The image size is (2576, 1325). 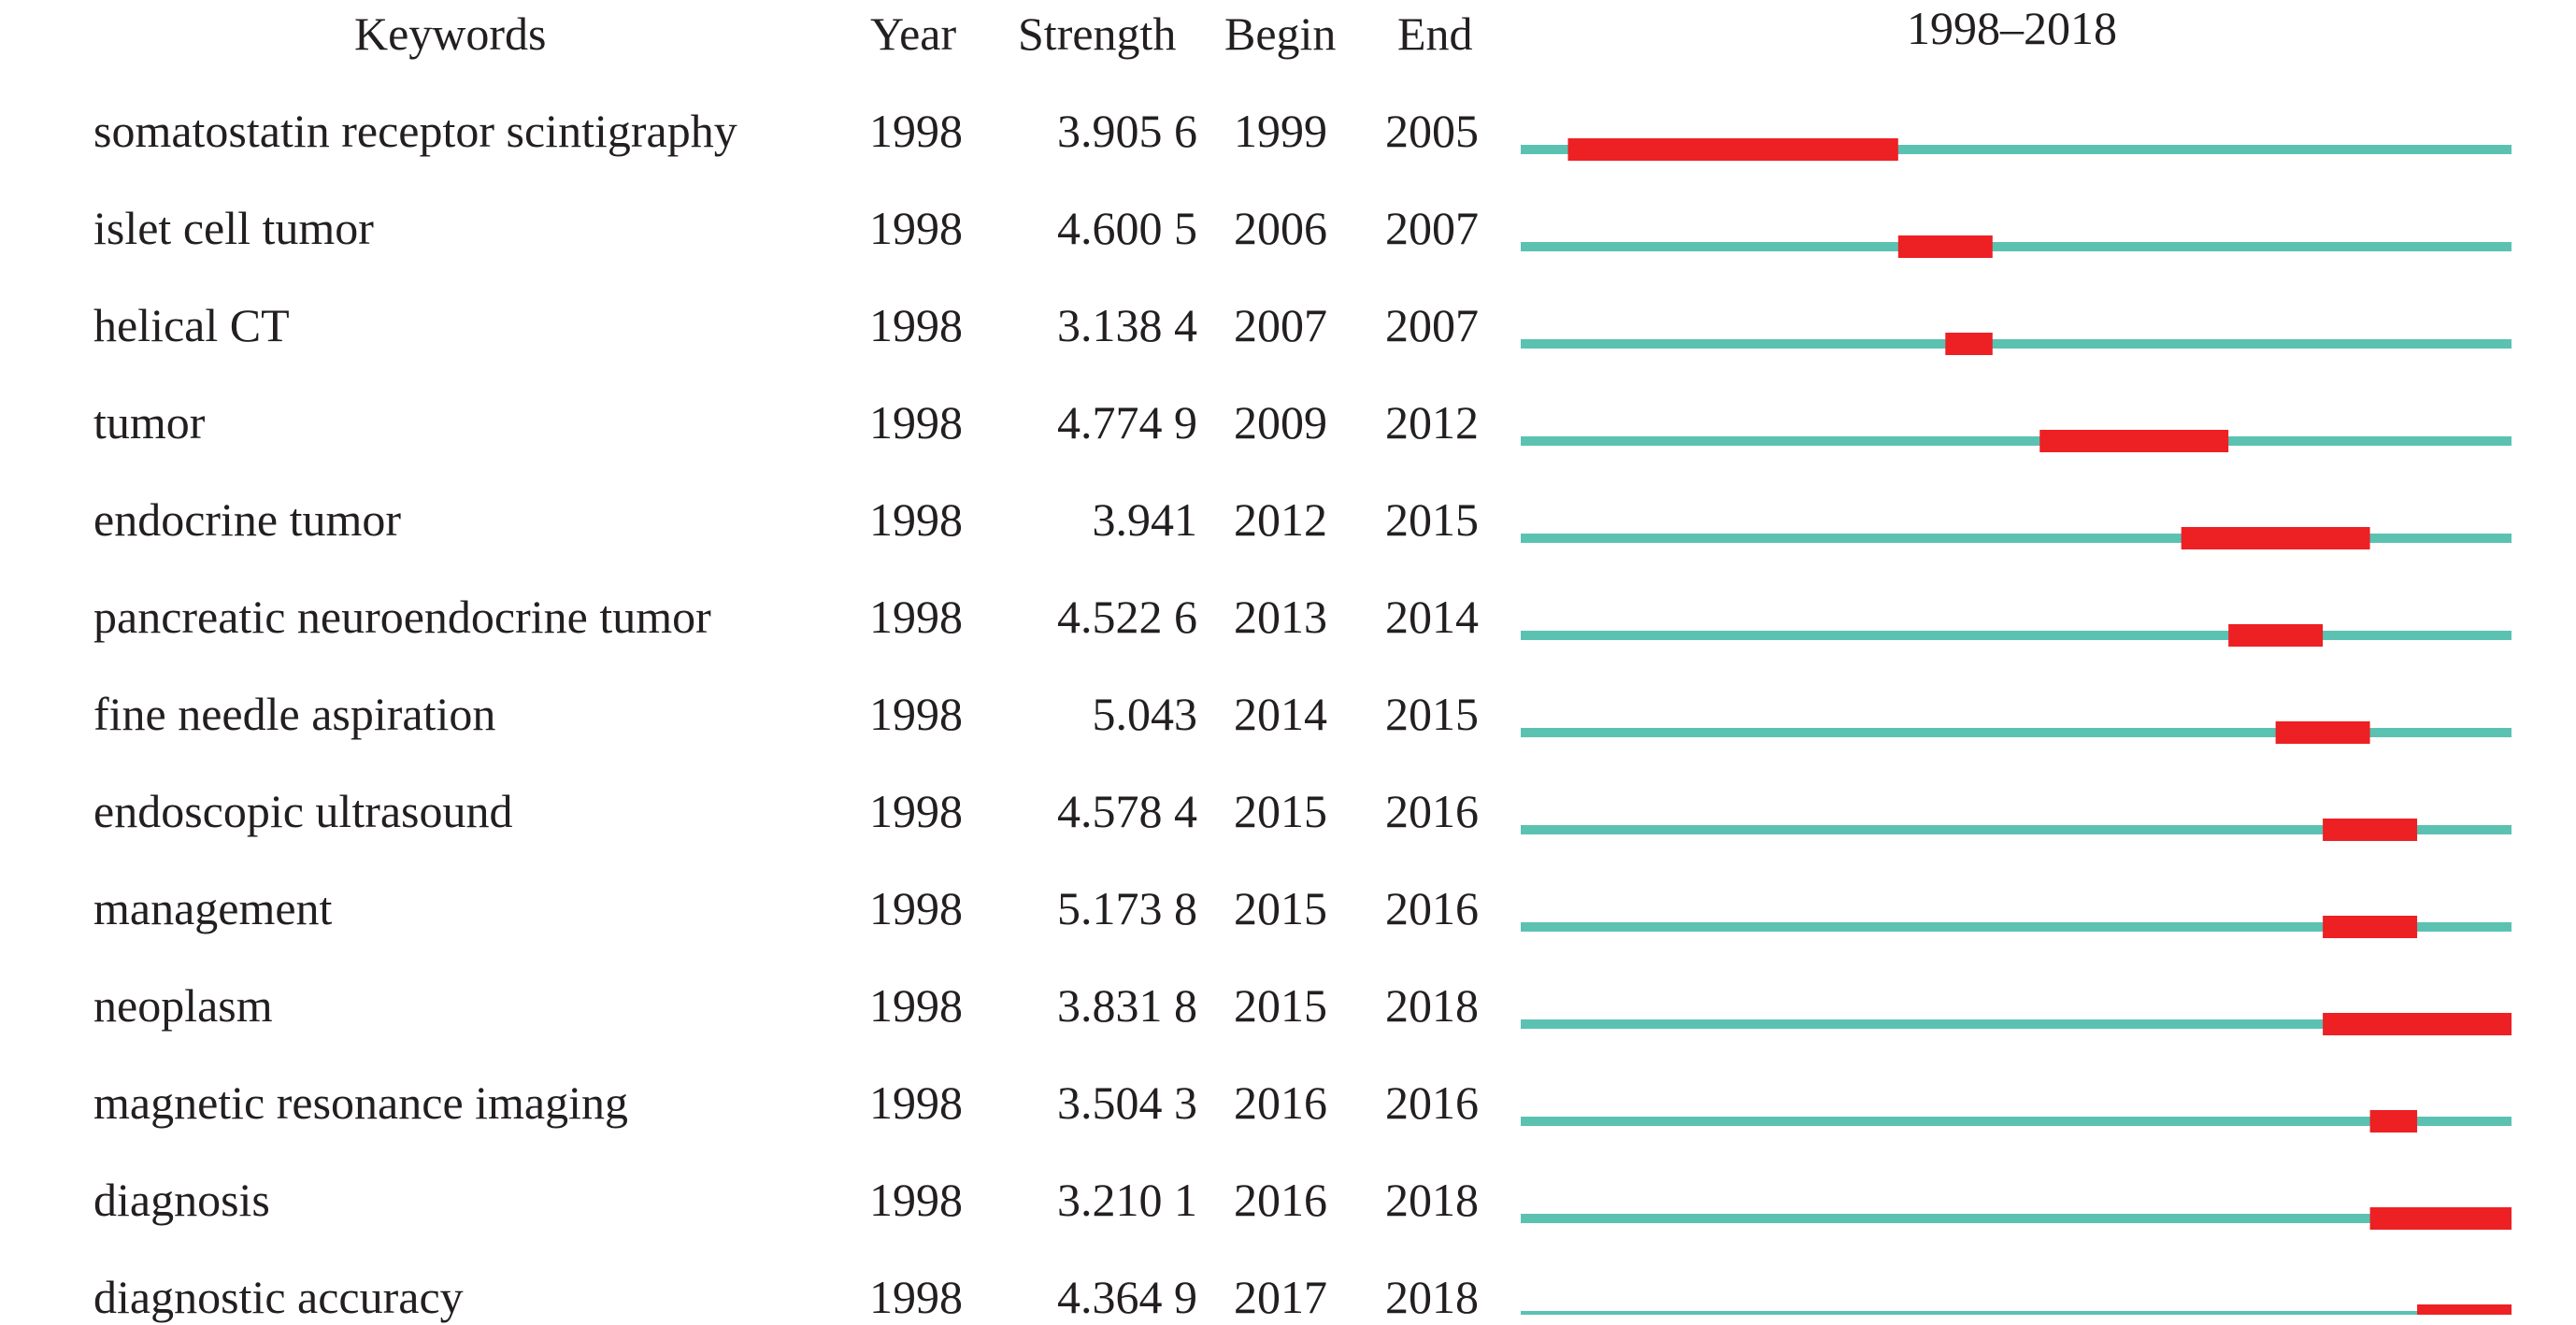 I want to click on keyword-label: magnetic resonance imaging, so click(x=360, y=1102).